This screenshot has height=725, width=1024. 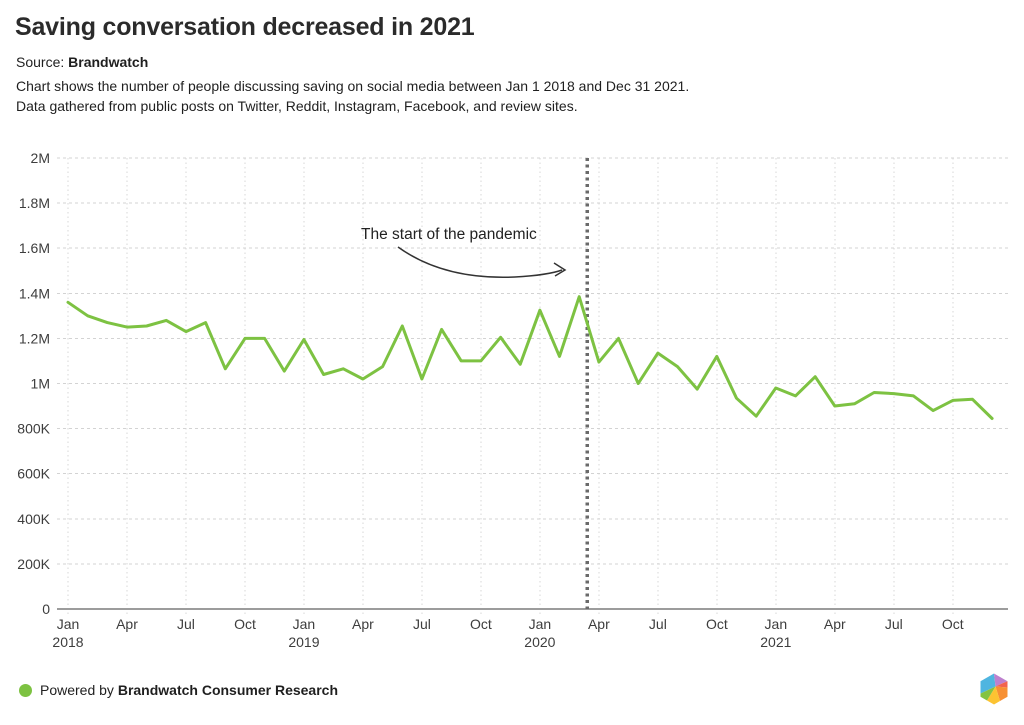 I want to click on powered-by-text: Powered by, so click(x=77, y=690).